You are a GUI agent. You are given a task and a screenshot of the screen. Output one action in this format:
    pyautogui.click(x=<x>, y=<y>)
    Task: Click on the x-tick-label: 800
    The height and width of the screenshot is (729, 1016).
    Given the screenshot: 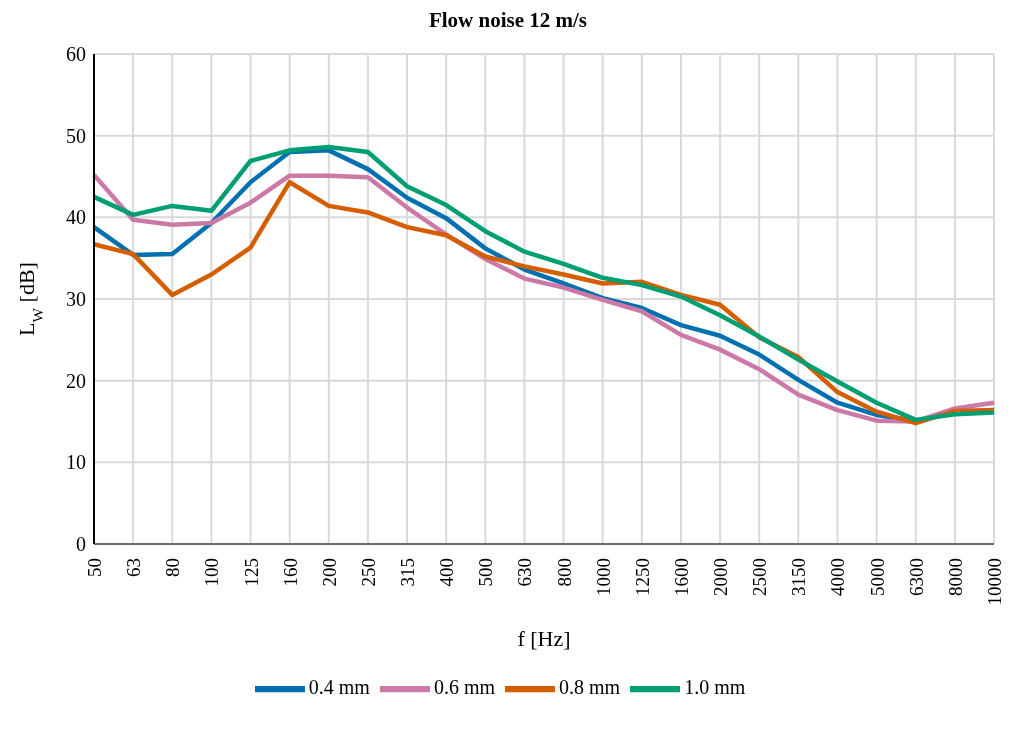 What is the action you would take?
    pyautogui.click(x=564, y=572)
    